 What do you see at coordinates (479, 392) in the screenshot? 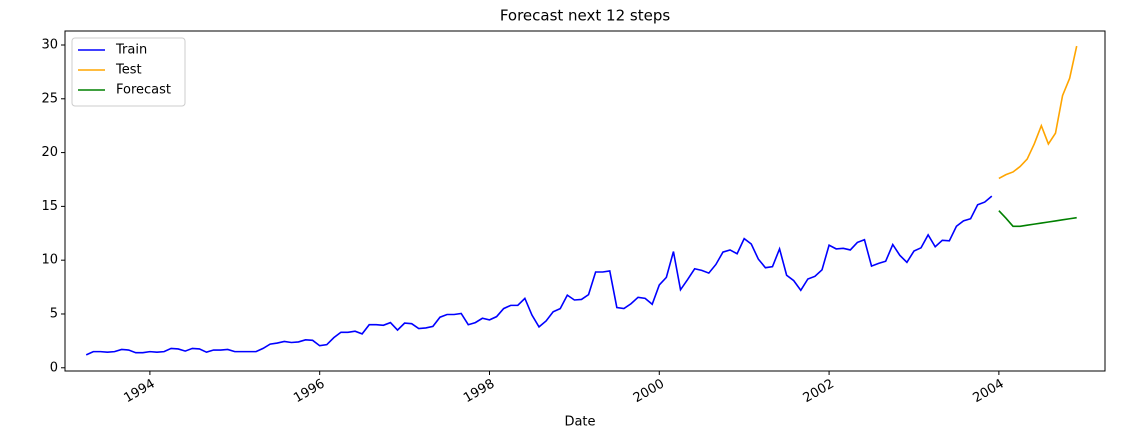
I see `x-tick-label: 1998` at bounding box center [479, 392].